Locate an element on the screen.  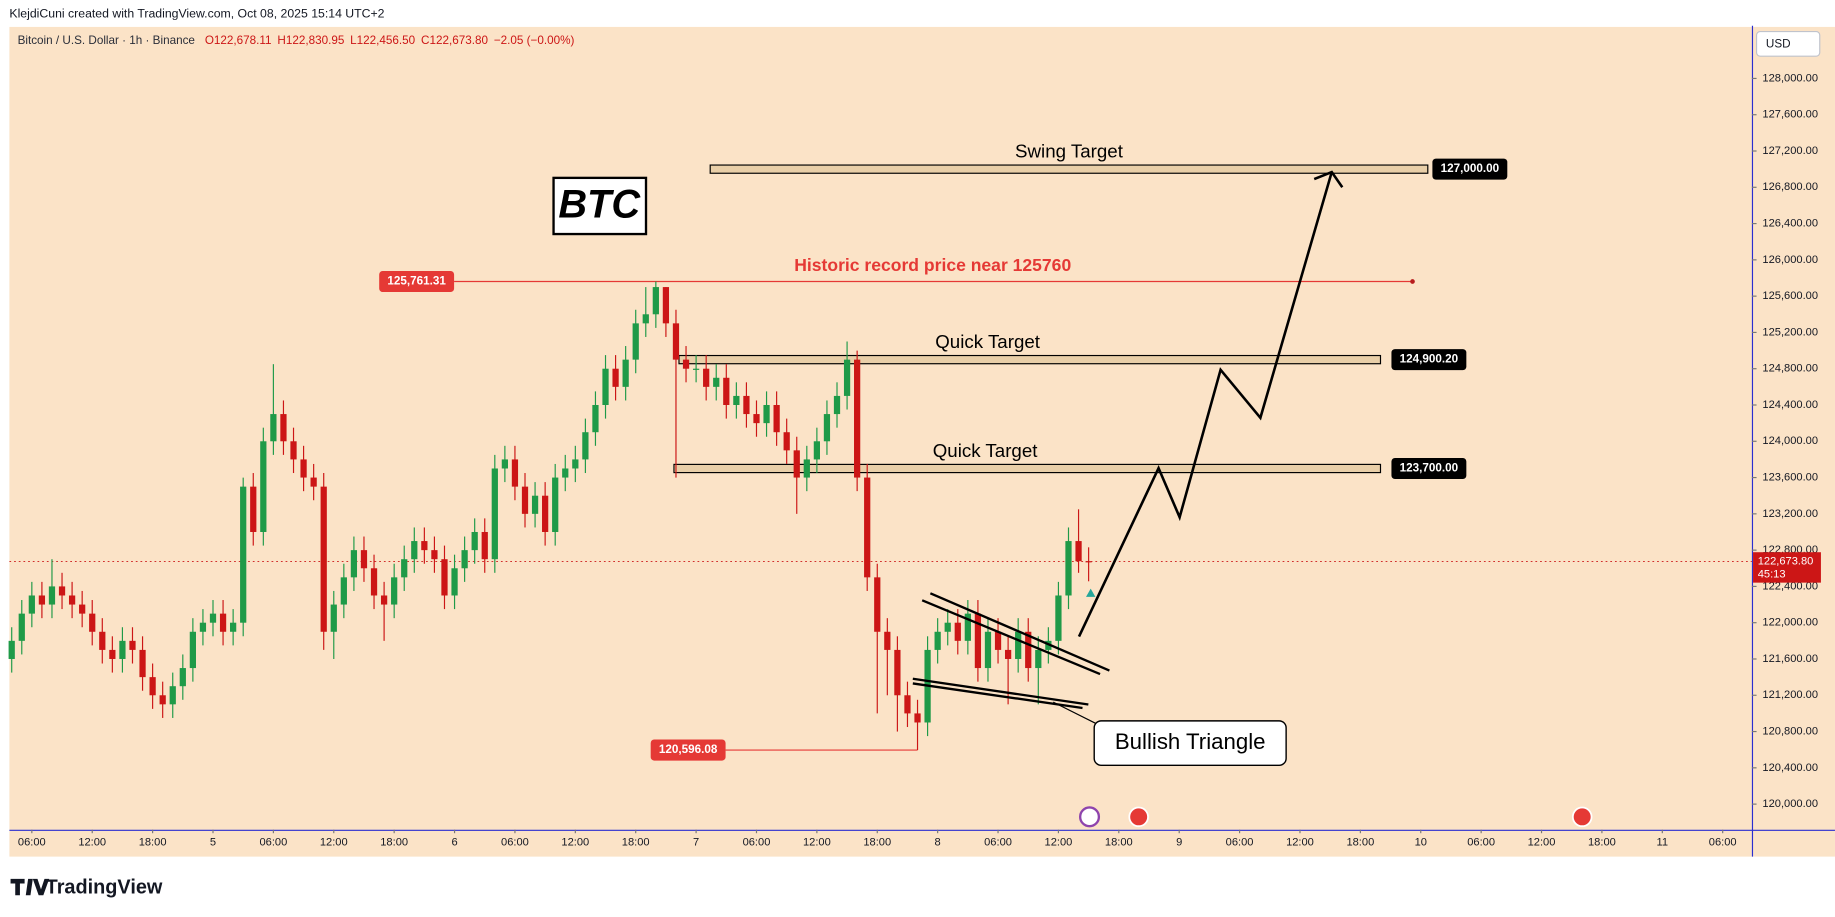
callout-text: Bullish Triangle is located at coordinates (1190, 741).